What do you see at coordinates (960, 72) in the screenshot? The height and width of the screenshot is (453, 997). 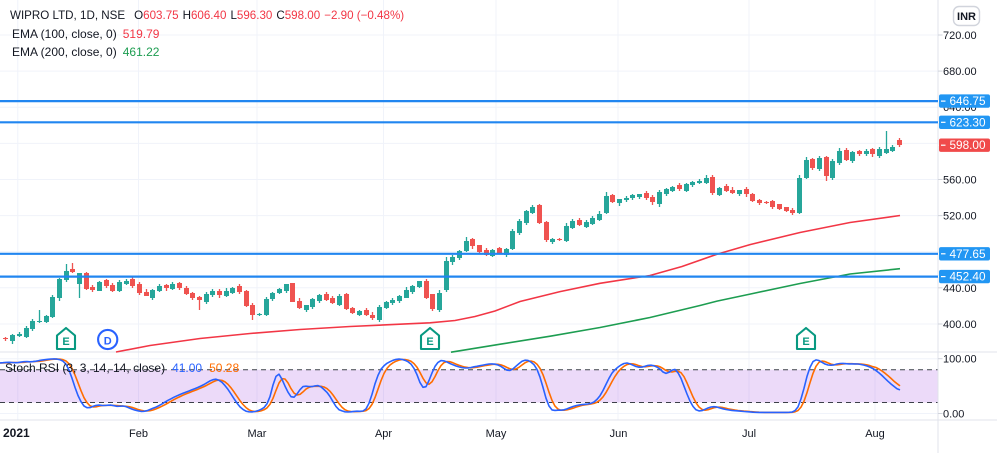 I see `svg-text: 680.00` at bounding box center [960, 72].